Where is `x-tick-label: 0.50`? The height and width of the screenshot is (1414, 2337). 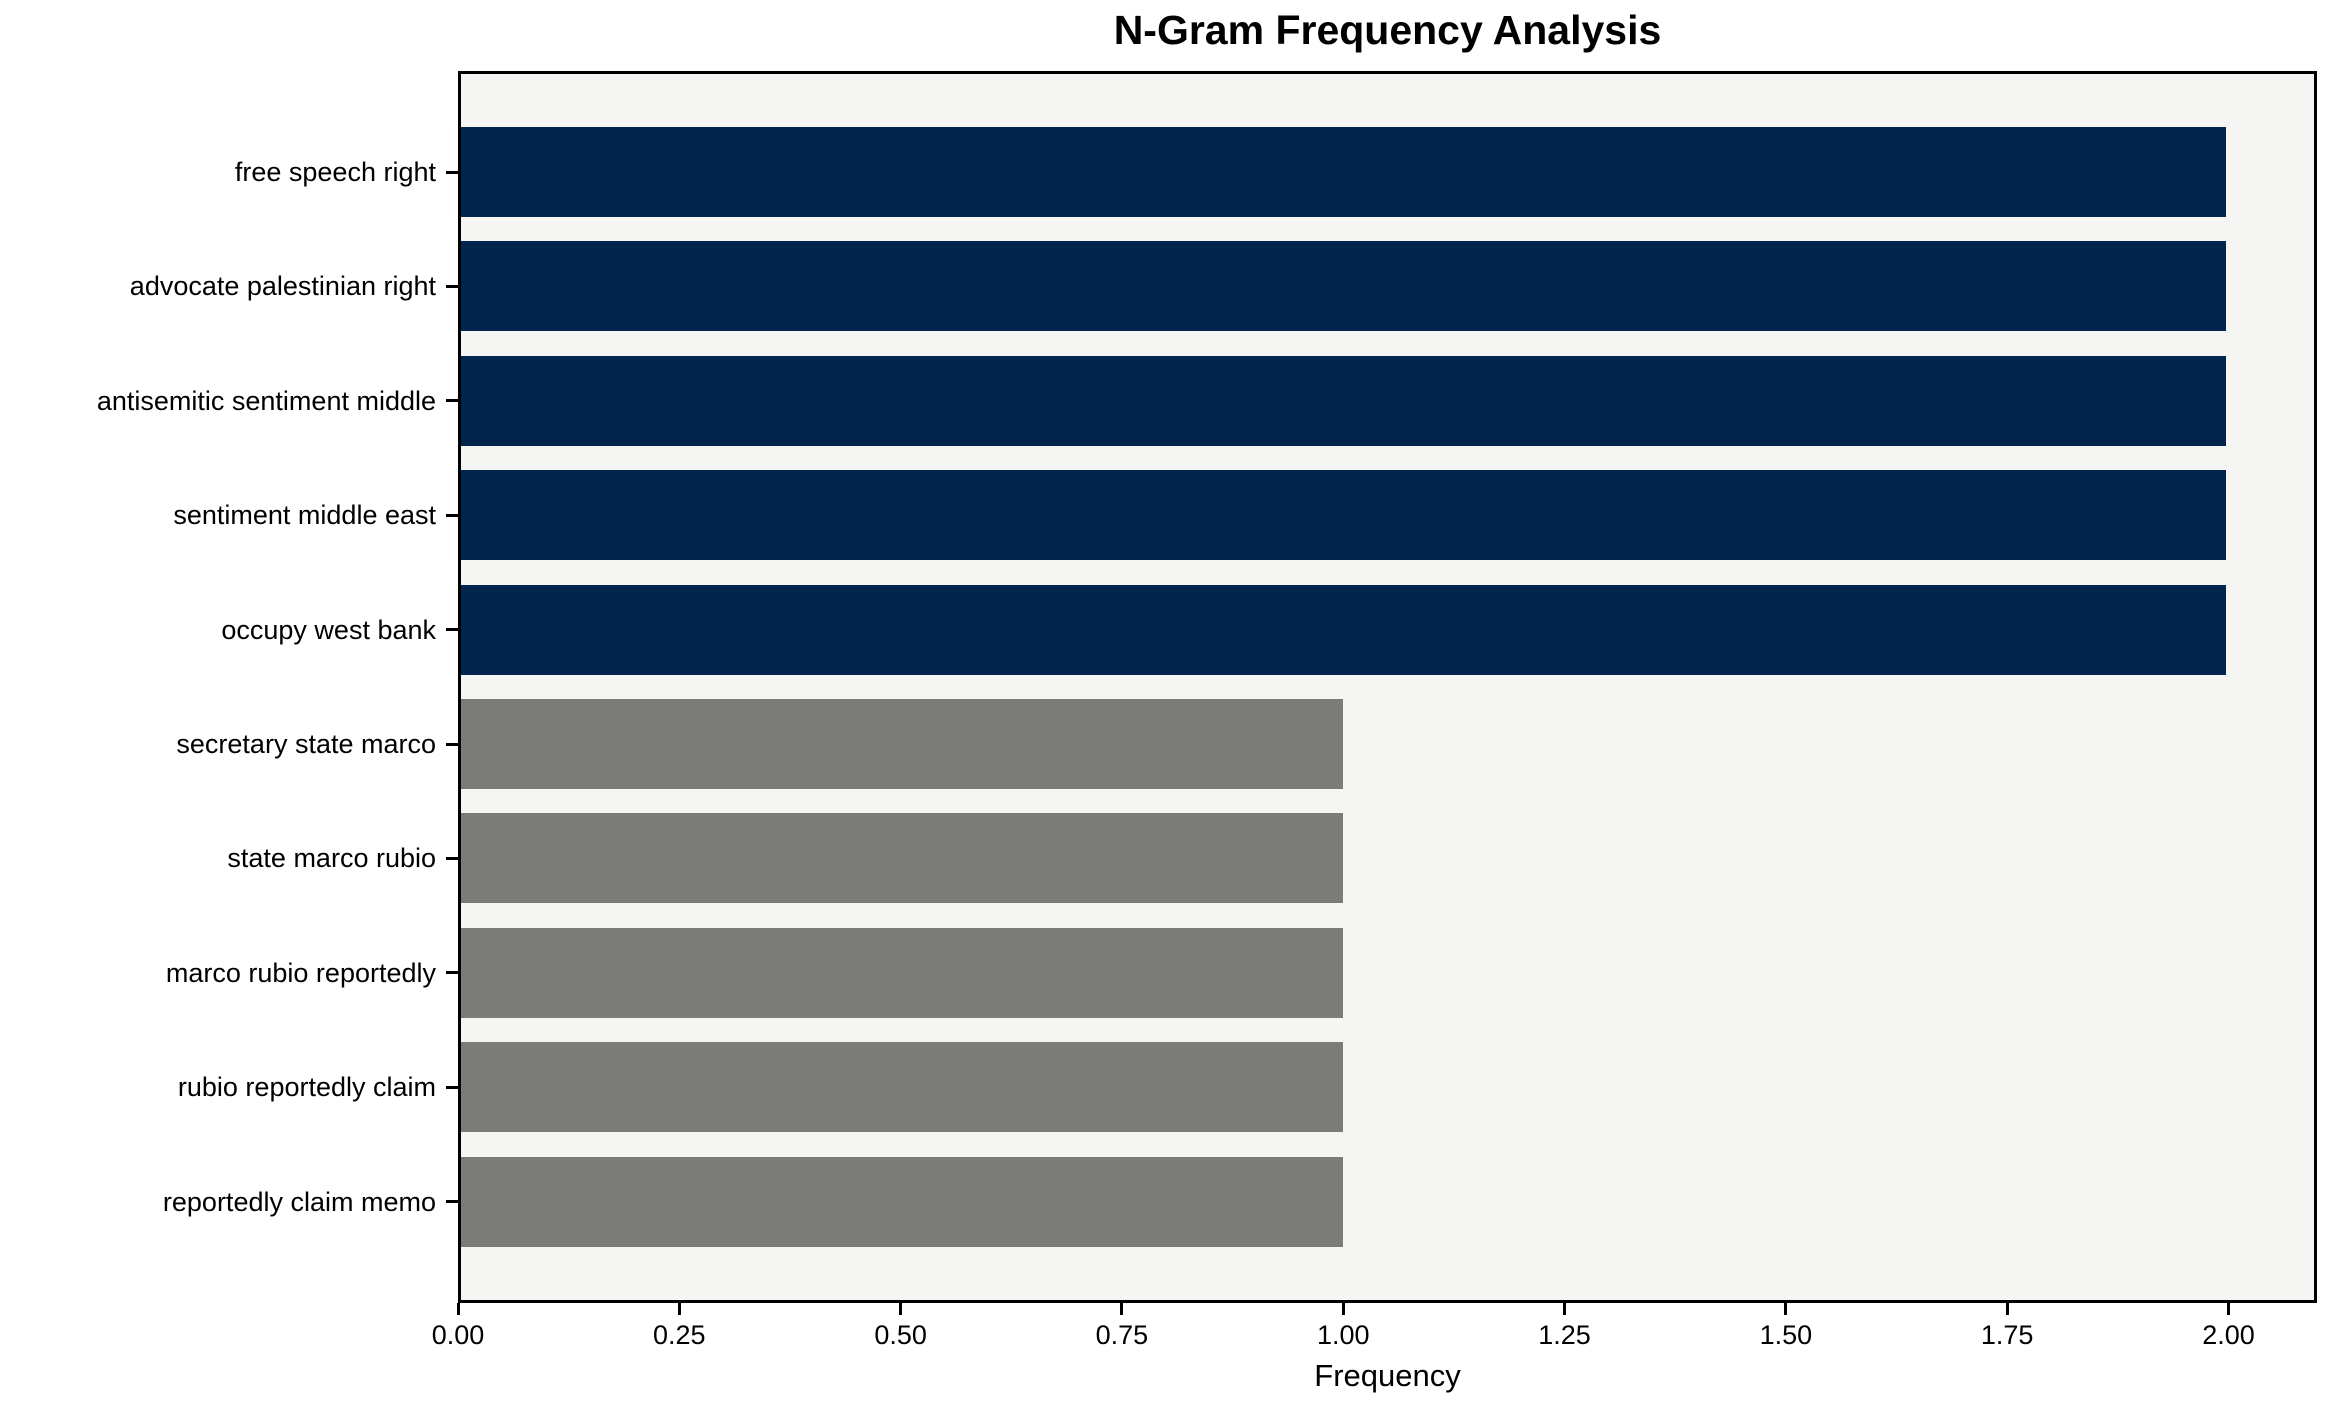
x-tick-label: 0.50 is located at coordinates (900, 1335).